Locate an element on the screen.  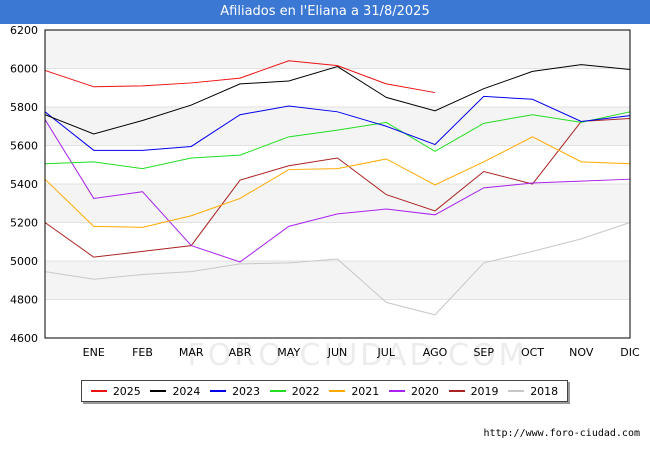
x-tick-label: ENE is located at coordinates (94, 352).